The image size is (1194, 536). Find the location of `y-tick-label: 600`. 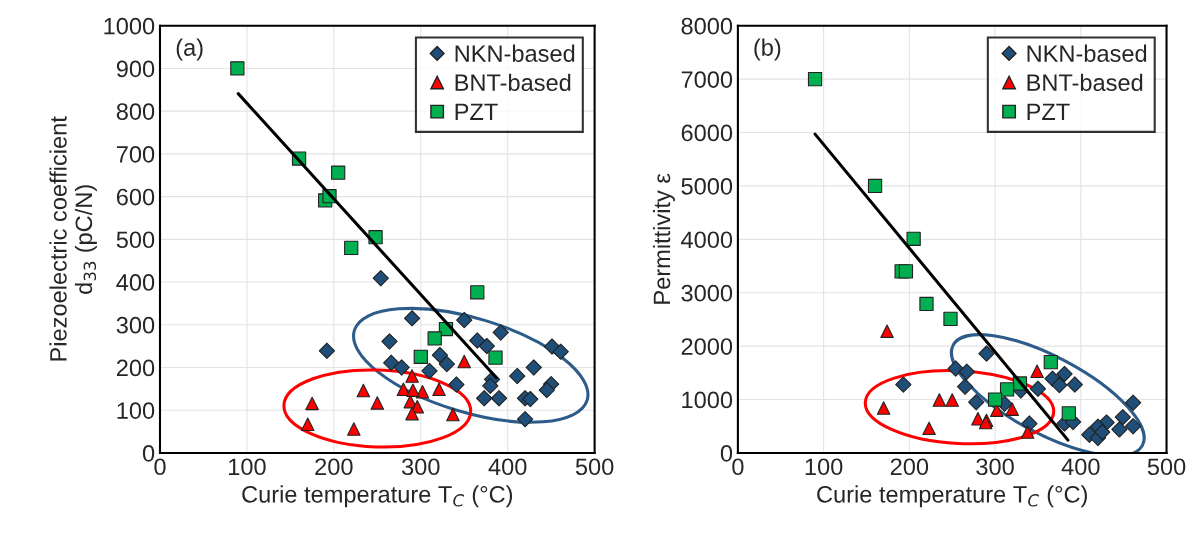

y-tick-label: 600 is located at coordinates (135, 197).